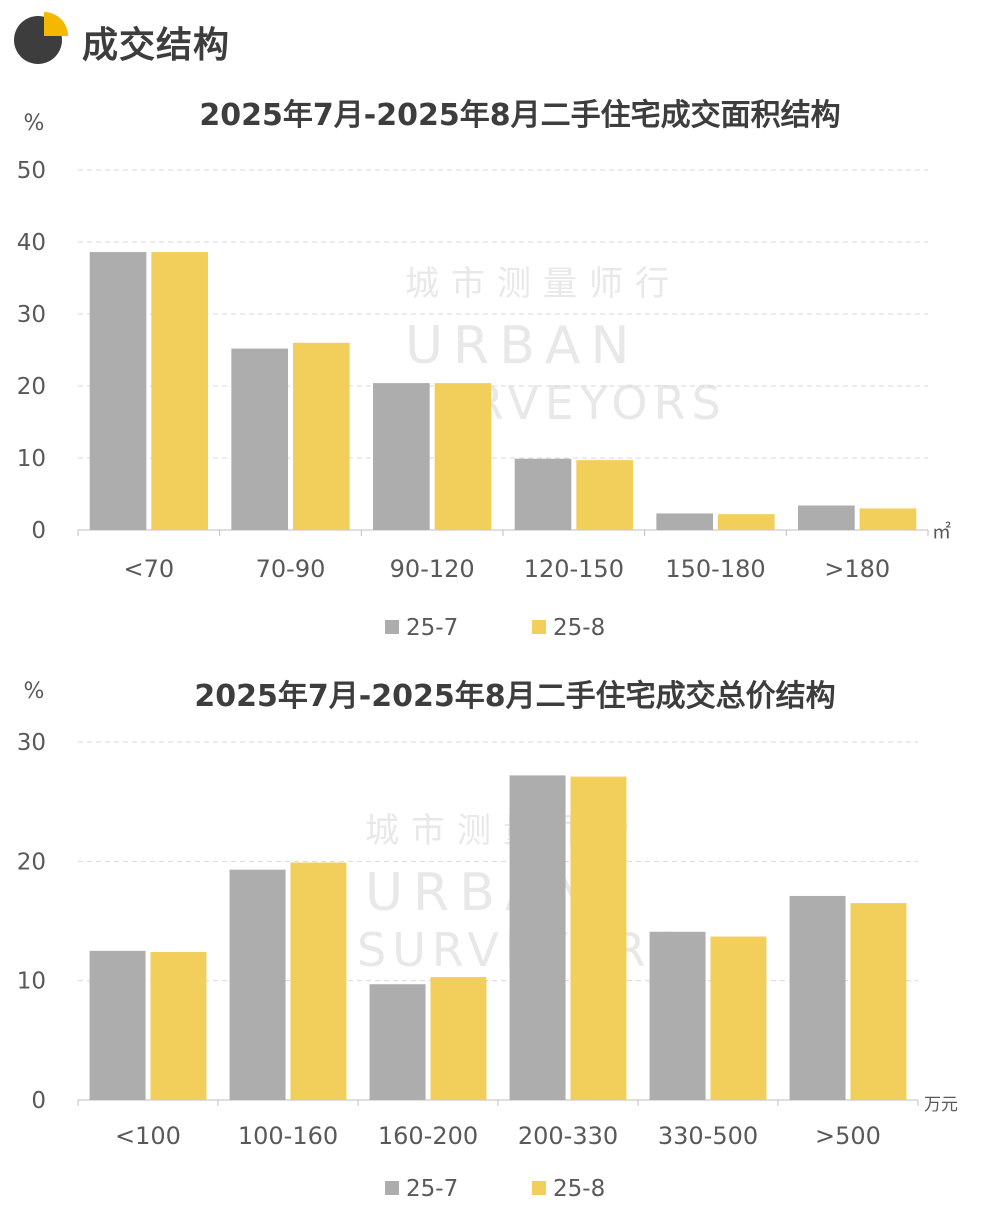  Describe the element at coordinates (31, 243) in the screenshot. I see `y-tick-label: 40` at that location.